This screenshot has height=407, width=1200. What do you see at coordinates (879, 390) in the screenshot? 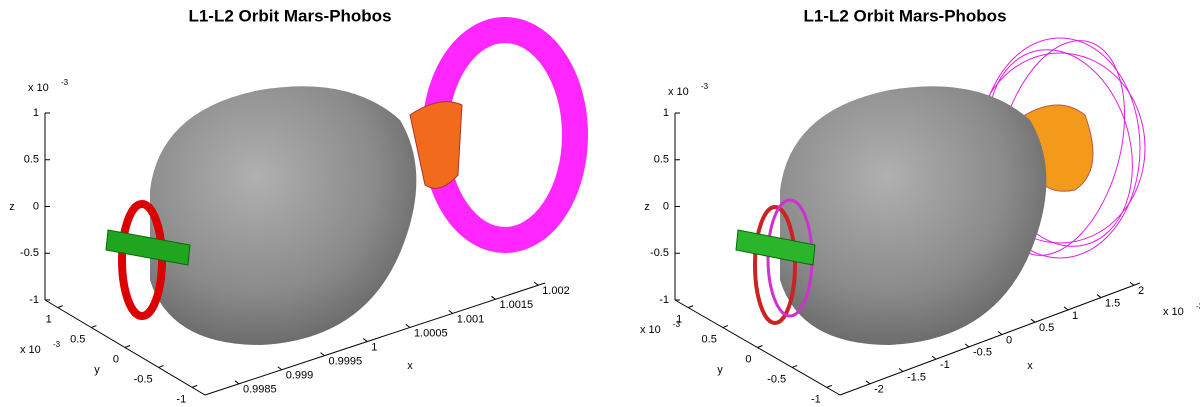
I see `x-tick-label: -2` at bounding box center [879, 390].